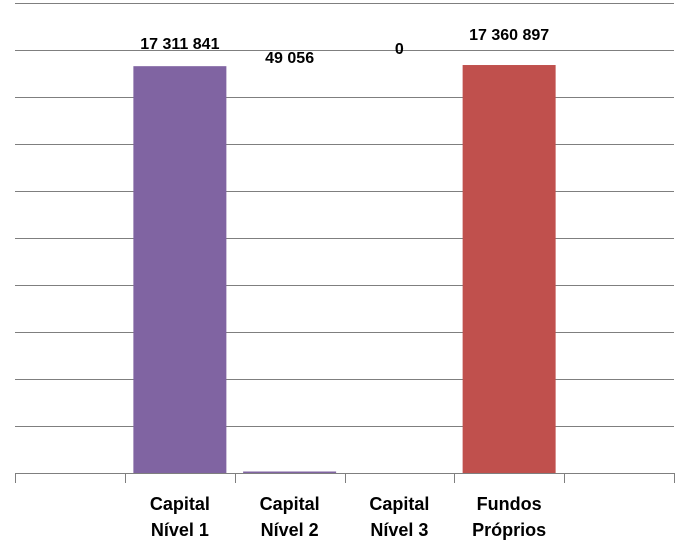  Describe the element at coordinates (289, 58) in the screenshot. I see `data-label: 49 056` at that location.